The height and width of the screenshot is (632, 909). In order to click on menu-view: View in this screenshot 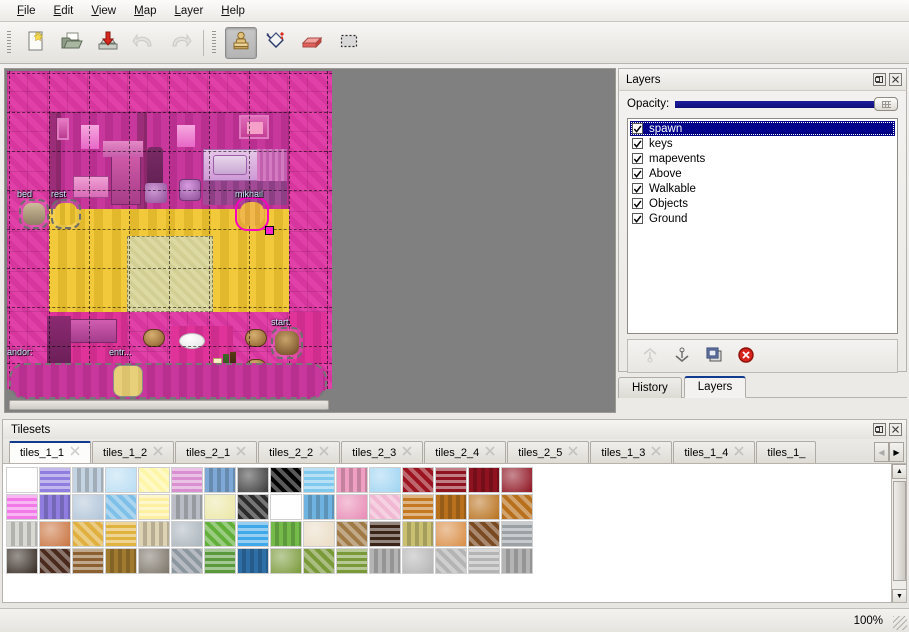, I will do `click(103, 11)`.